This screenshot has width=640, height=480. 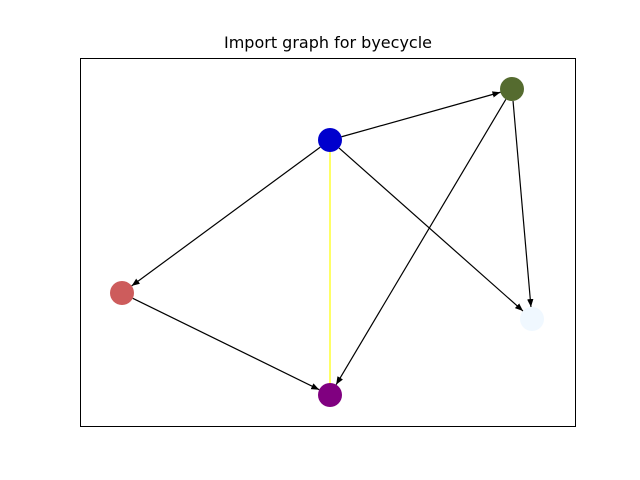 What do you see at coordinates (226, 344) in the screenshot?
I see `edge-n-left-to-n-bottom-center` at bounding box center [226, 344].